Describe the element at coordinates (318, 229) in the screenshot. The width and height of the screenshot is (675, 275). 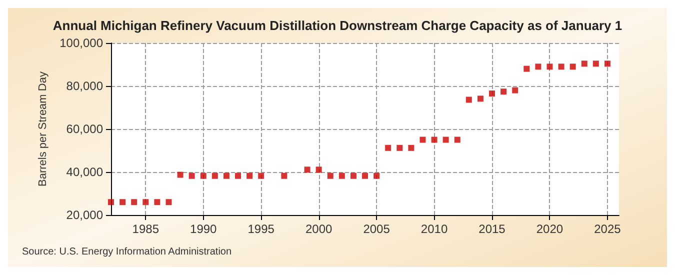
I see `x-tick-label: 2000` at that location.